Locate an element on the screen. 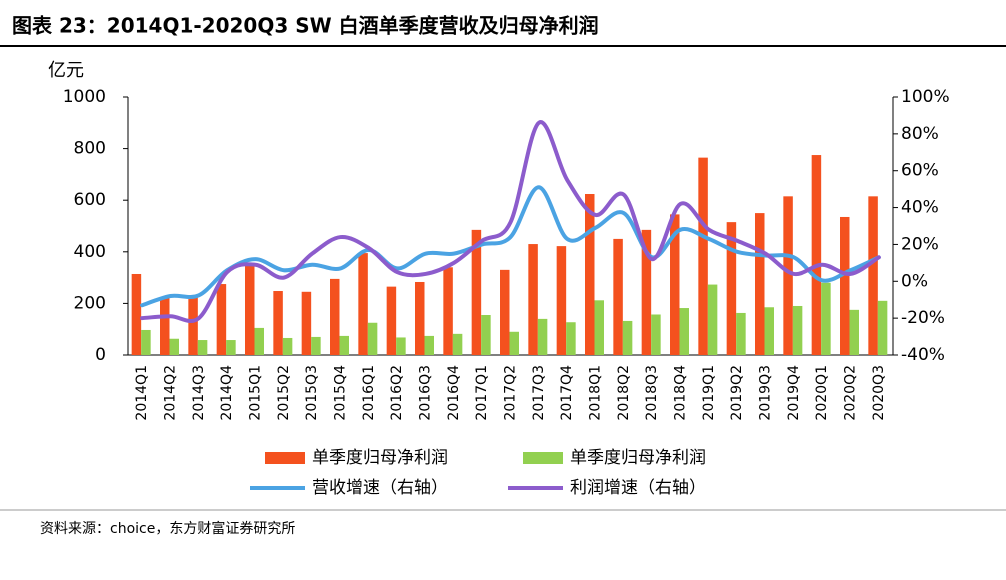 The height and width of the screenshot is (580, 1006). x-tick-label: 2017Q2 is located at coordinates (511, 393).